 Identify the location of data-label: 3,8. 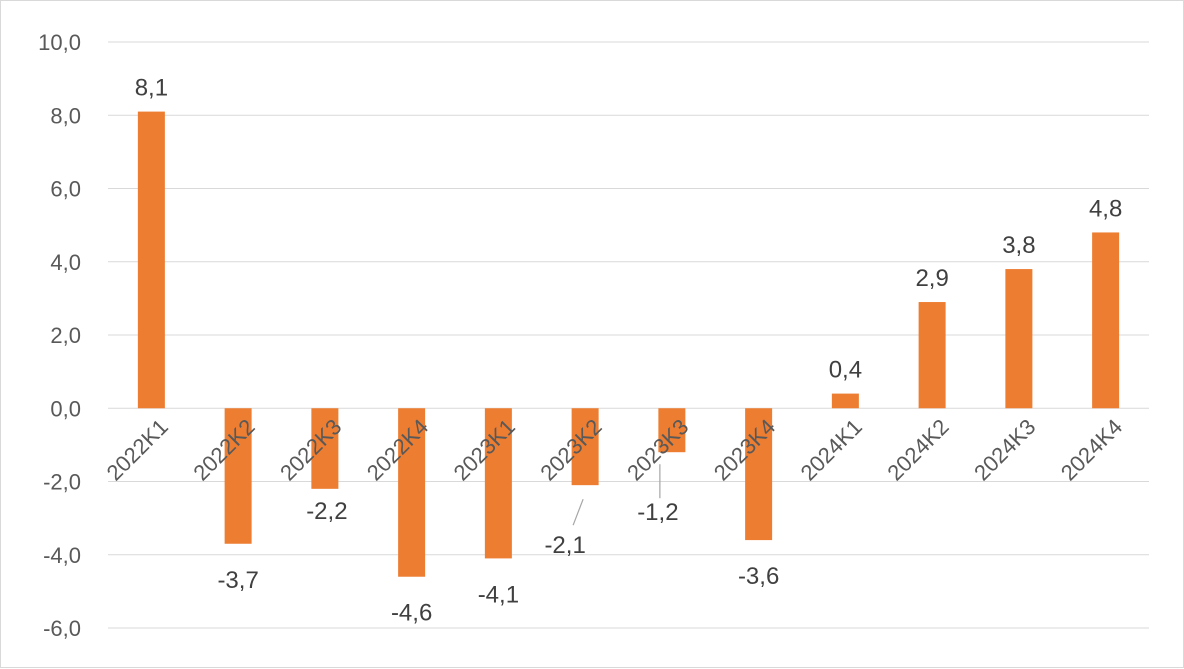
(1018, 245).